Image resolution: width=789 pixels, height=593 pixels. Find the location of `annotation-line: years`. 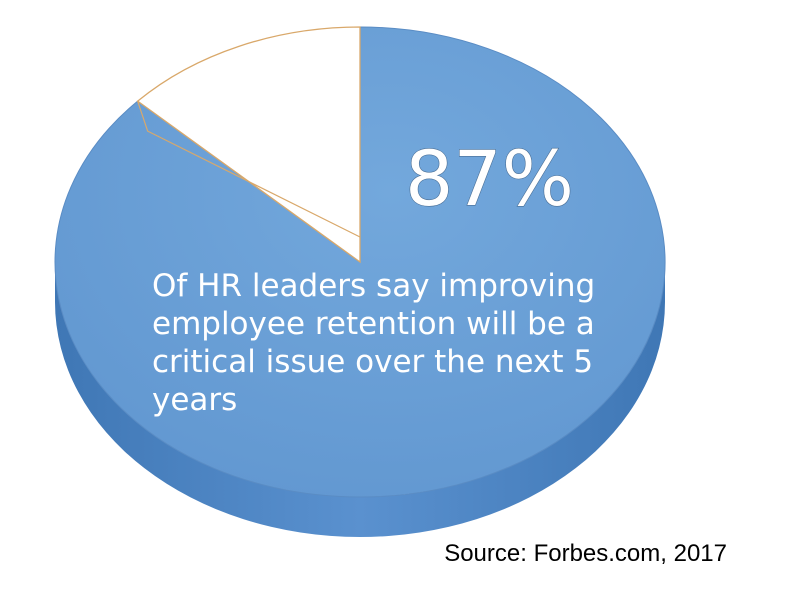

annotation-line: years is located at coordinates (194, 400).